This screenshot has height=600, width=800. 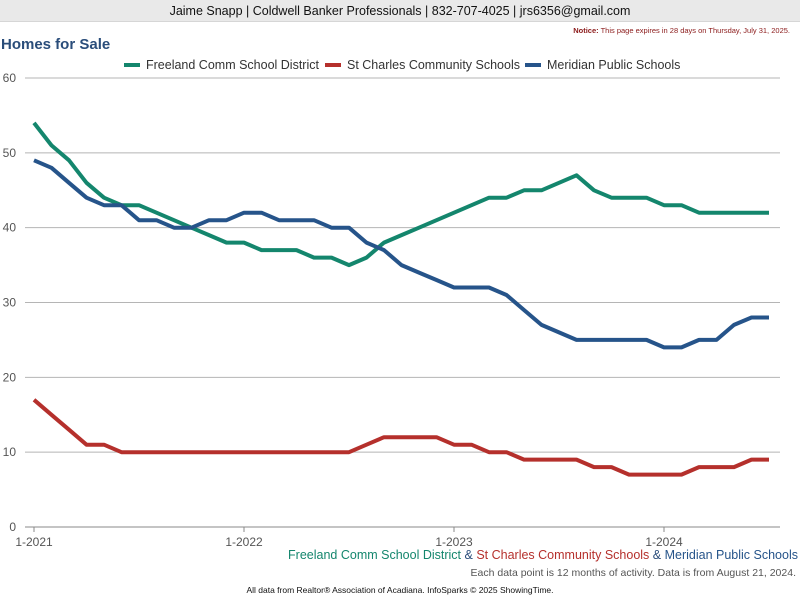 What do you see at coordinates (10, 153) in the screenshot?
I see `y-tick-label: 50` at bounding box center [10, 153].